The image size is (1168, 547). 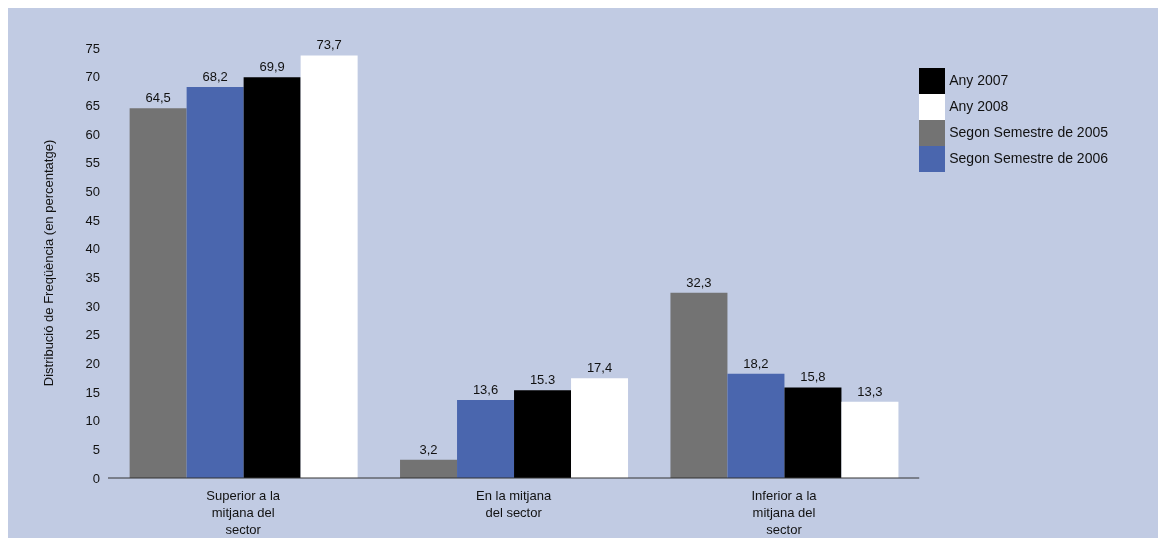 I want to click on legend-label: Any 2007, so click(x=979, y=79).